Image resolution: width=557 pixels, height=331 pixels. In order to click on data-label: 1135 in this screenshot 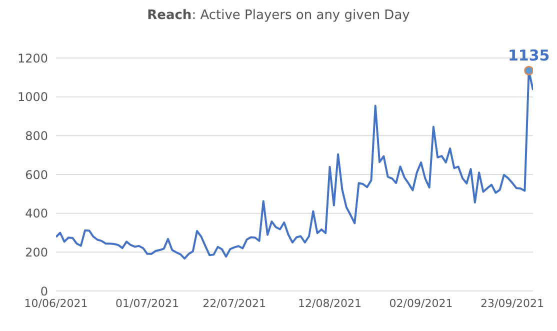, I will do `click(529, 55)`.